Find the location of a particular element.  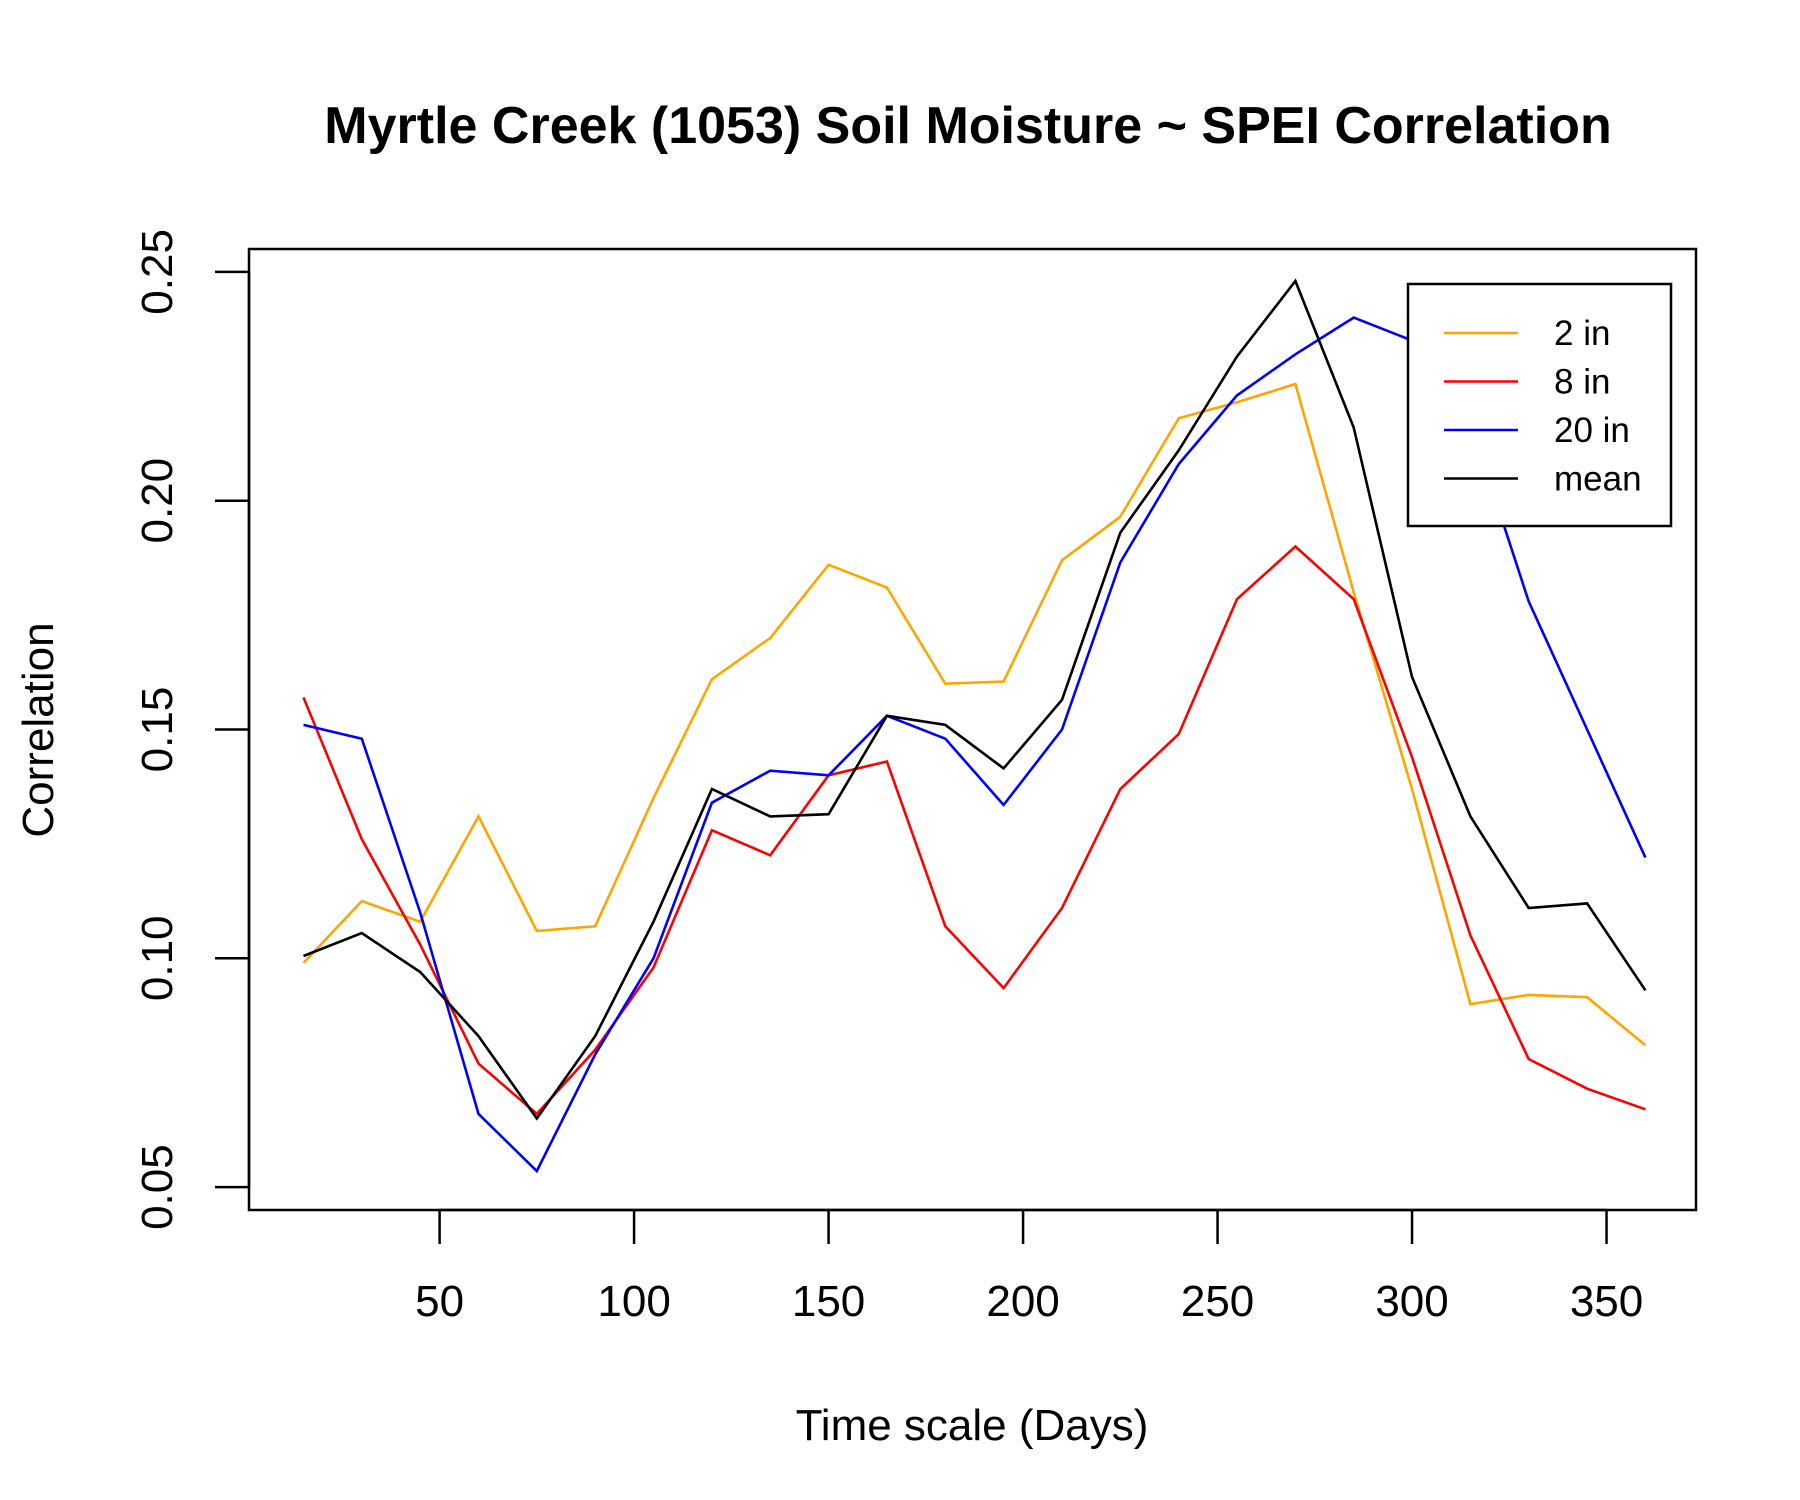

y-tick-label: 0.20 is located at coordinates (157, 501).